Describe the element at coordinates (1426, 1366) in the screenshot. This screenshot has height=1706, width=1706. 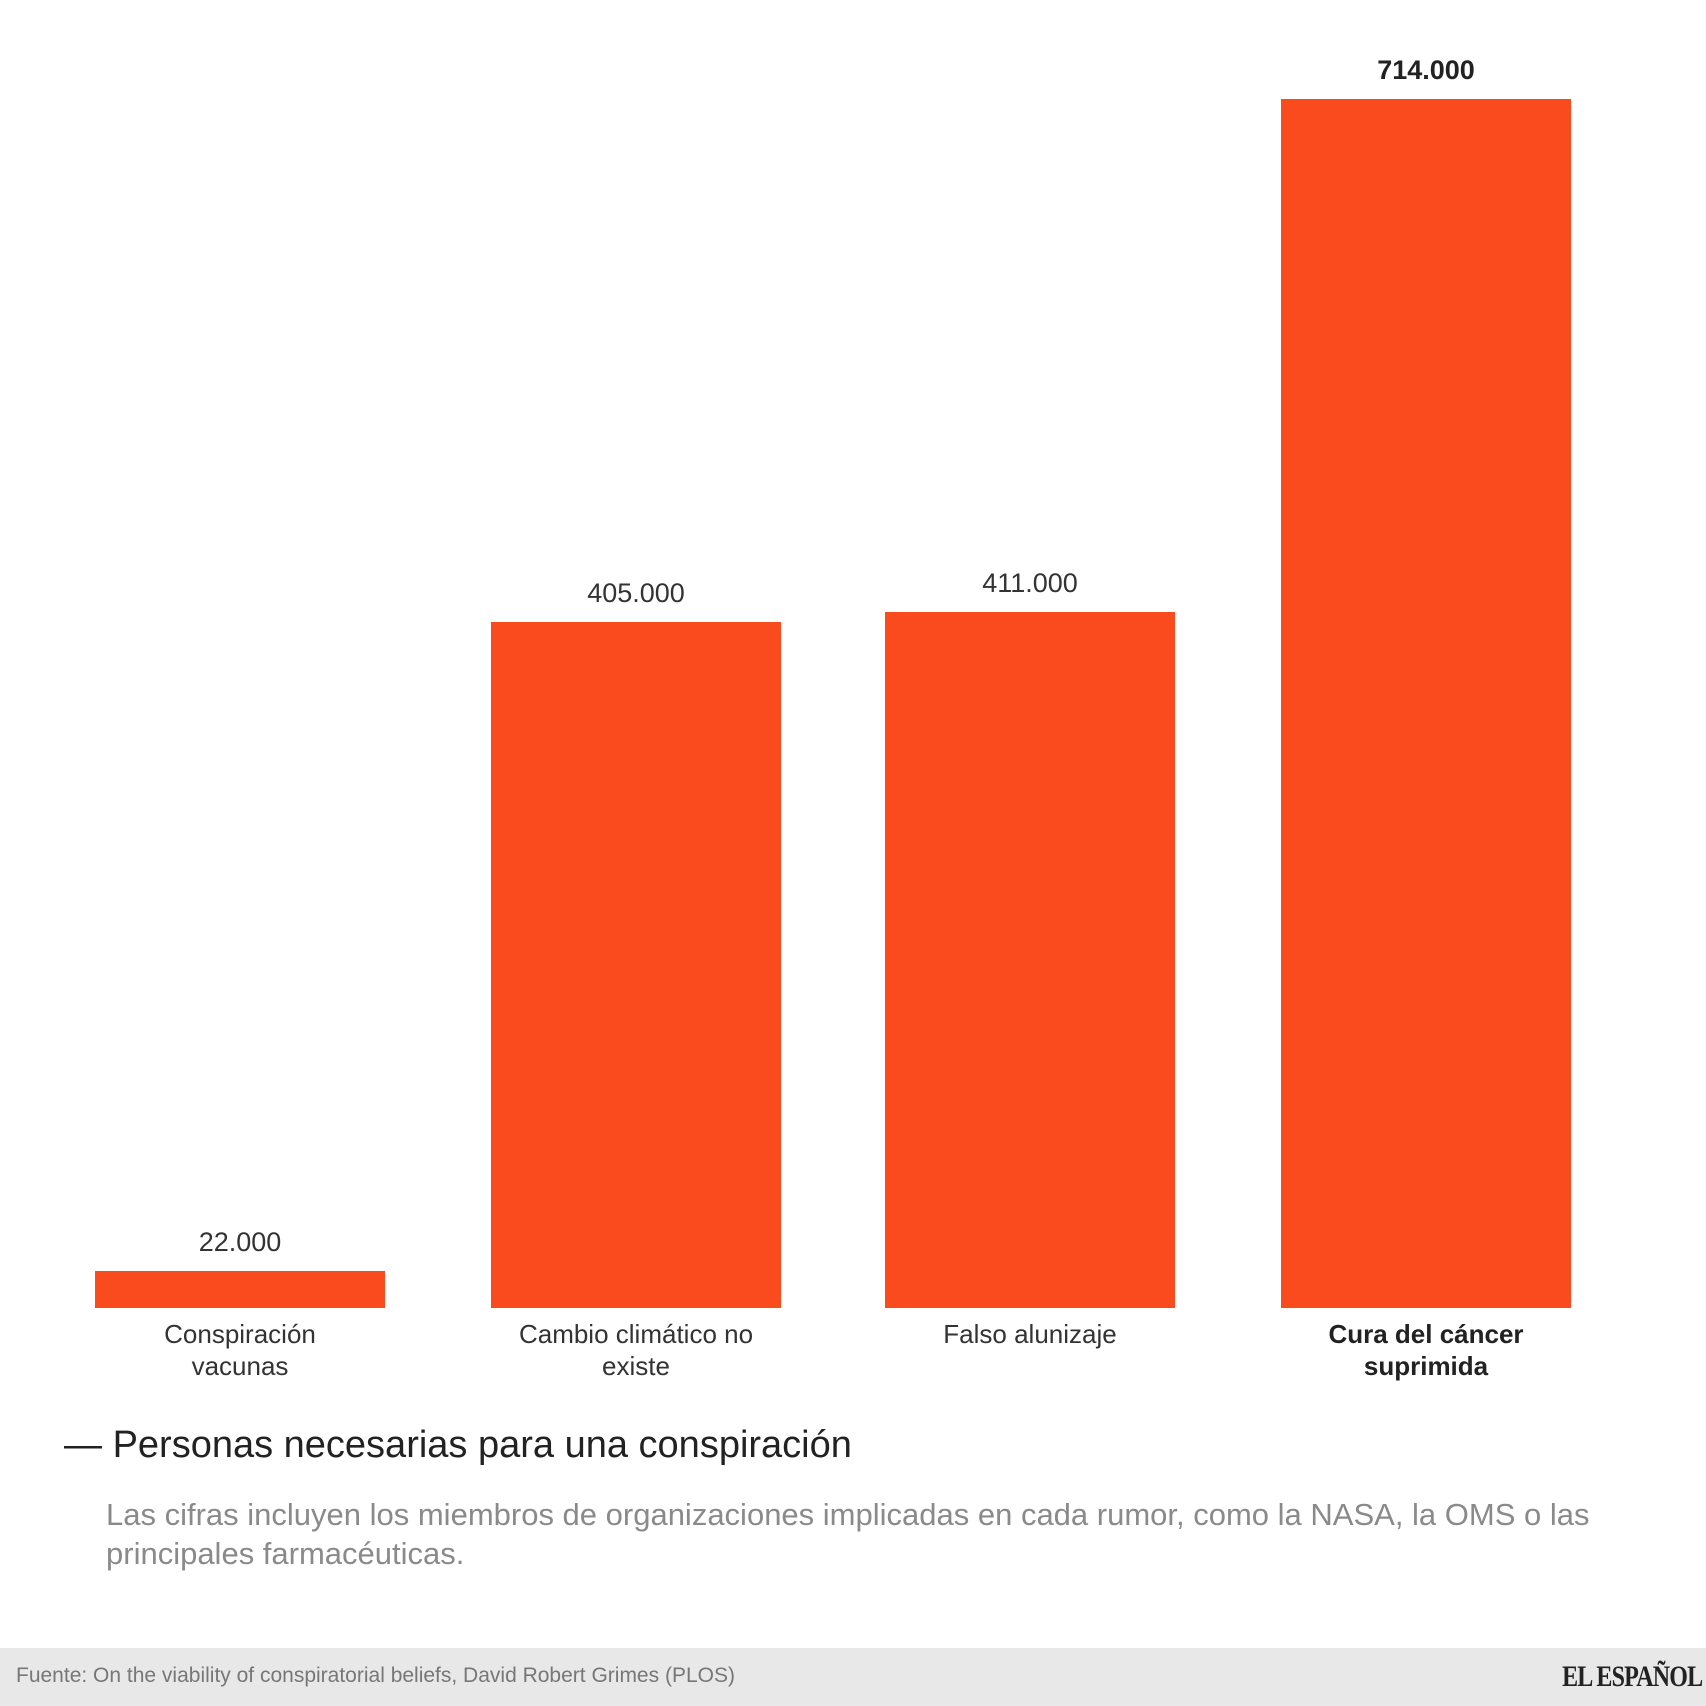
I see `category-label-line: suprimida` at that location.